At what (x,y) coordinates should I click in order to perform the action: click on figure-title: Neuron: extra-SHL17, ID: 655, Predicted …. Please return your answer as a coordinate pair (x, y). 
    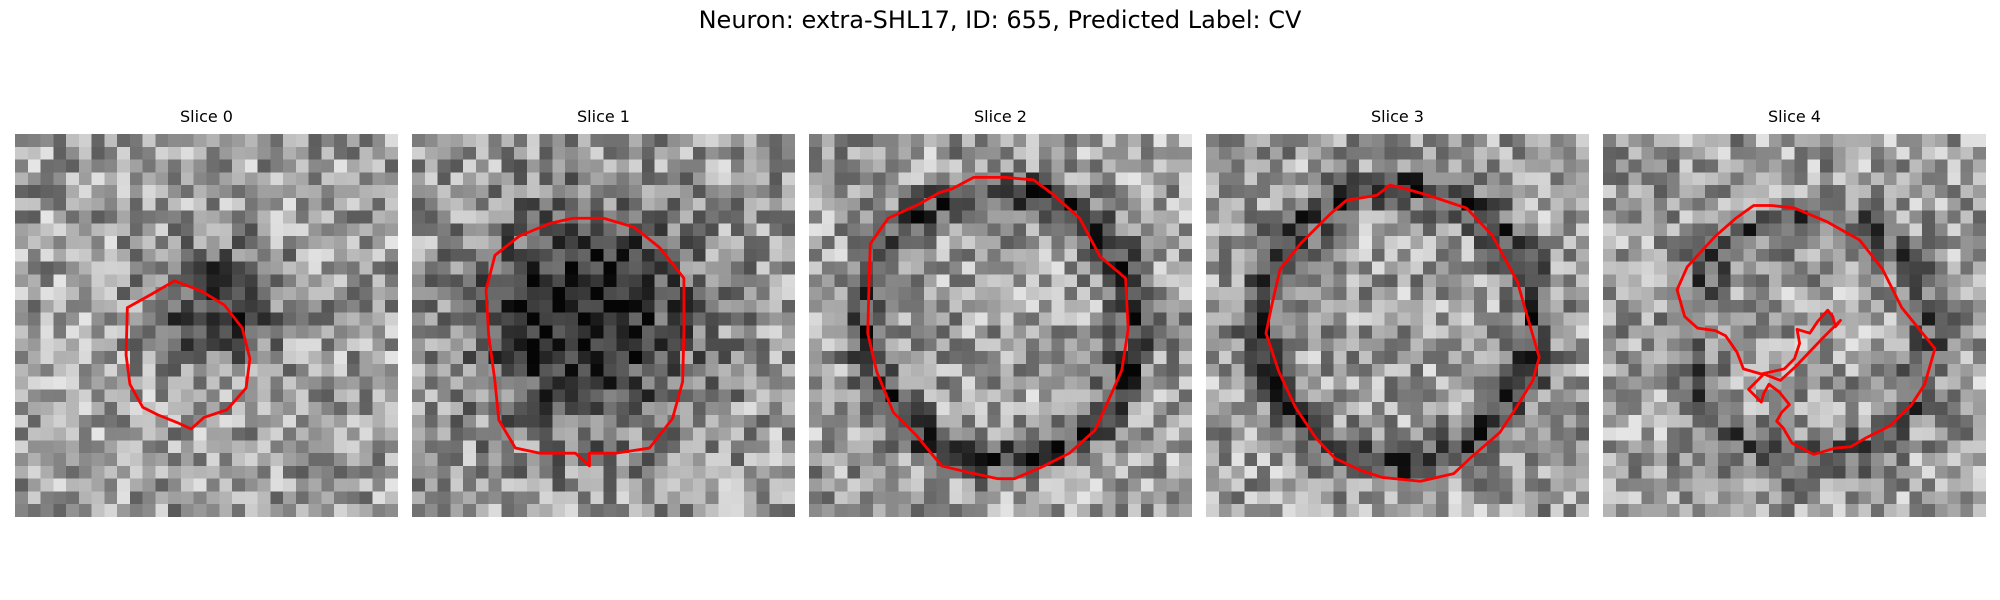
    Looking at the image, I should click on (1000, 20).